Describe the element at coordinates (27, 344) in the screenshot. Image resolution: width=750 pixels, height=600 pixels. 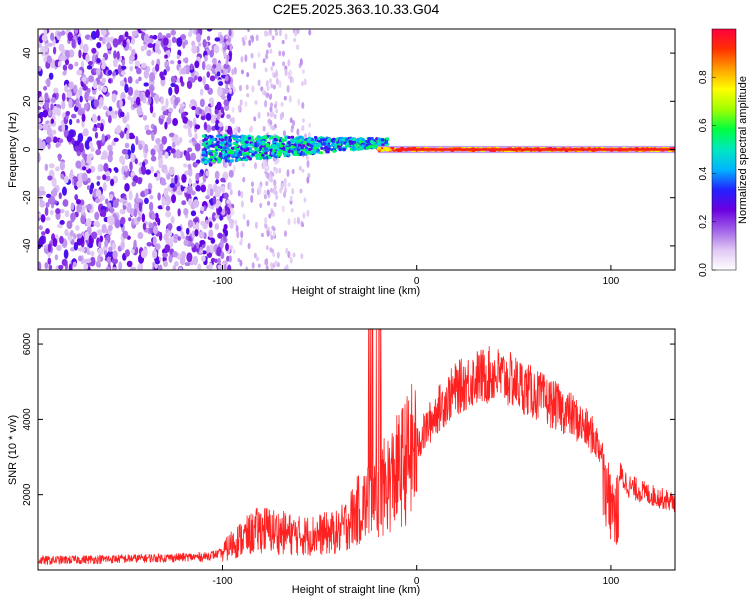
I see `y-tick-label: 6000` at that location.